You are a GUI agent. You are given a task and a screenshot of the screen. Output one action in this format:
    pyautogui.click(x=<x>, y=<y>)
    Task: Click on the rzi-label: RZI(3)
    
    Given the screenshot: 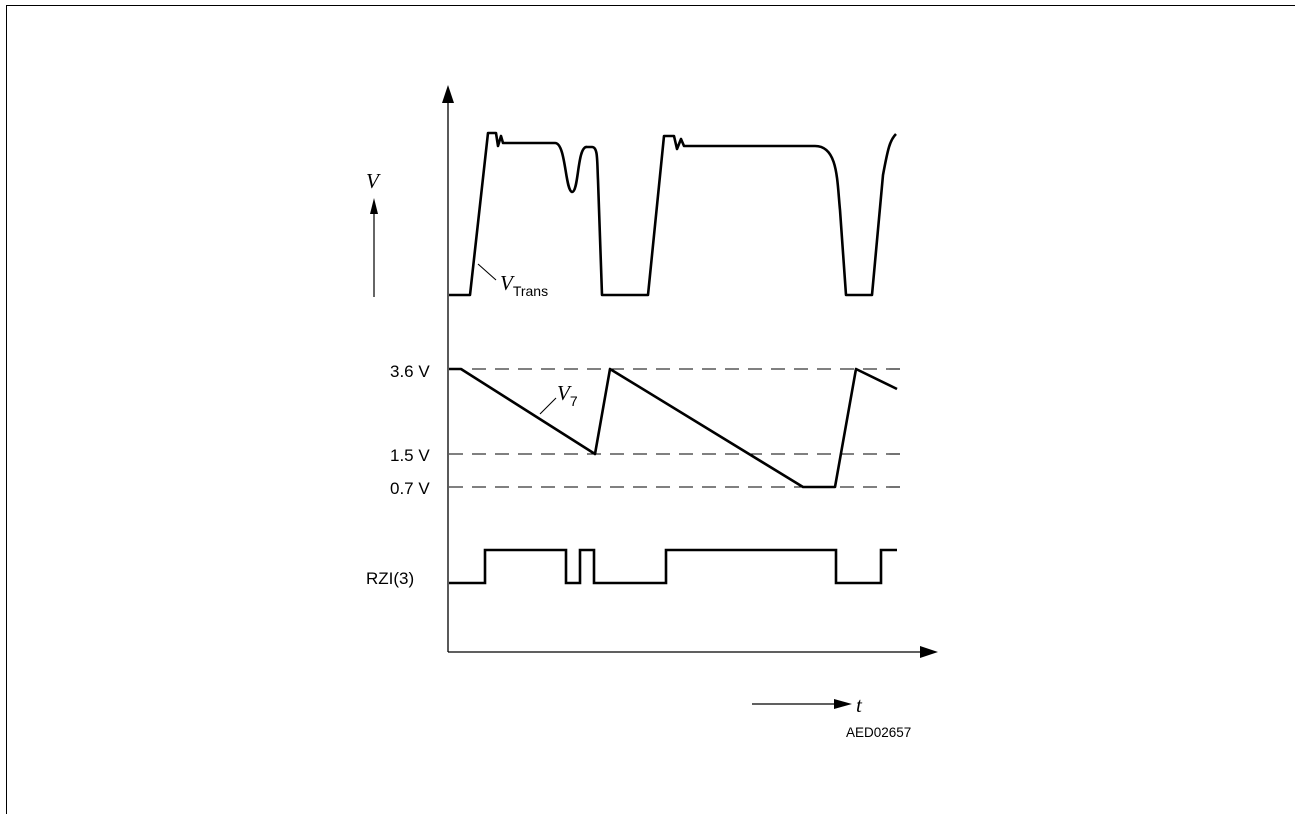 What is the action you would take?
    pyautogui.click(x=390, y=578)
    